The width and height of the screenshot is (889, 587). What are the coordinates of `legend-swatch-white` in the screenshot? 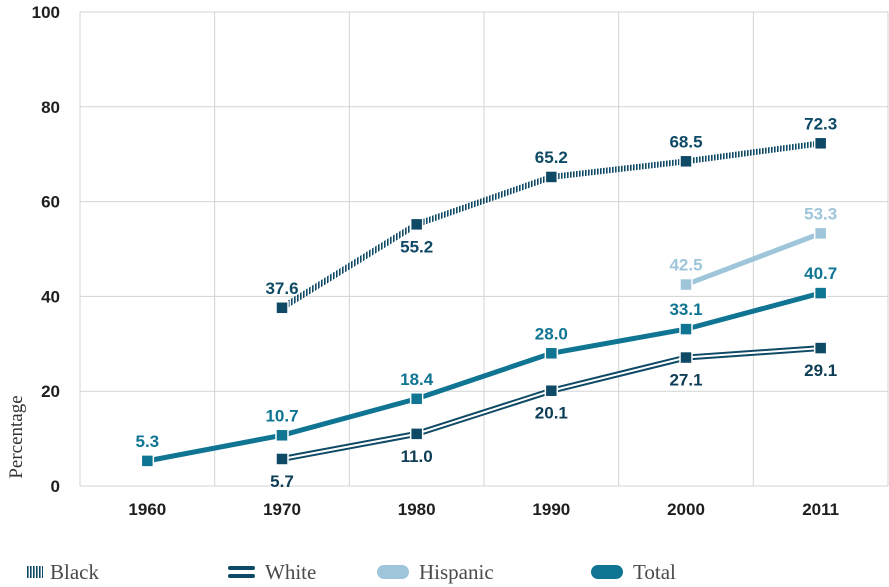 It's located at (241, 568).